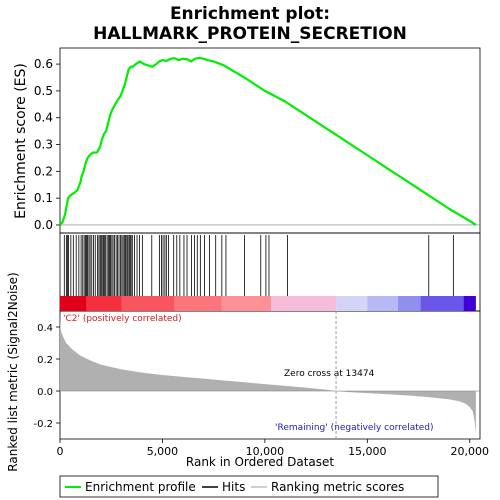  I want to click on positive-correlation-label: 'C2' (positively correlated), so click(122, 319).